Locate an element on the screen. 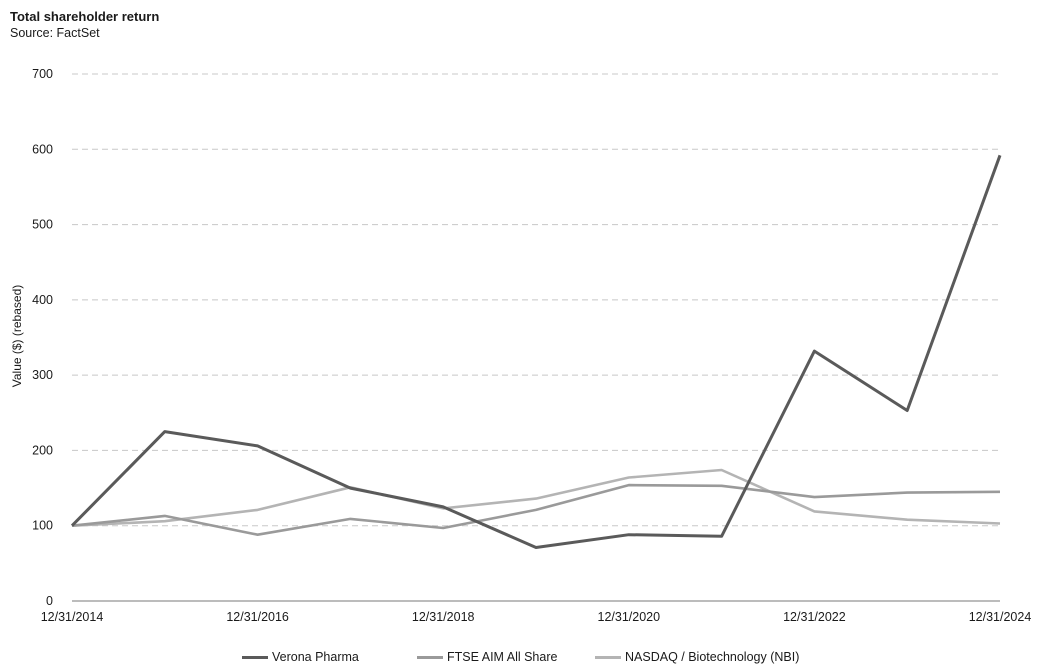  legend-item: Verona Pharma is located at coordinates (300, 657).